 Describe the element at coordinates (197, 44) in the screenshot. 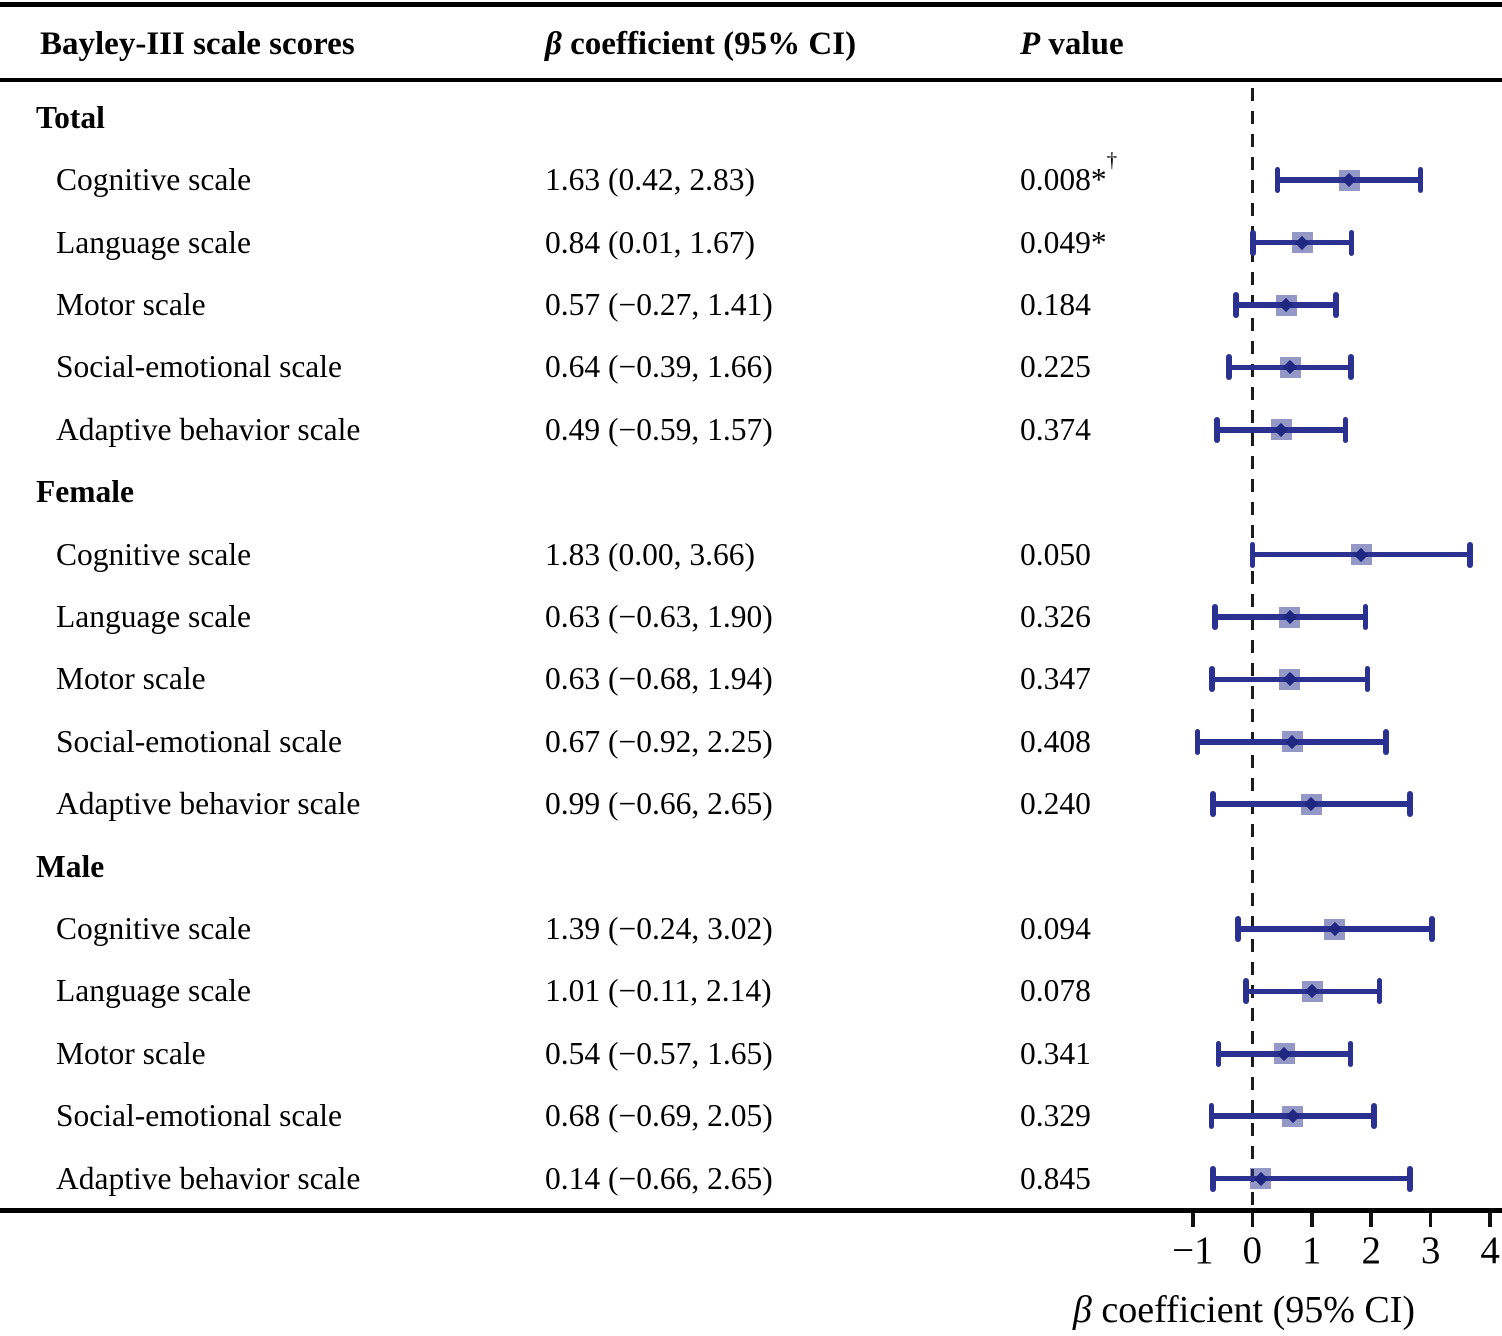

I see `column-header-scale-scores: Bayley-III scale scores` at that location.